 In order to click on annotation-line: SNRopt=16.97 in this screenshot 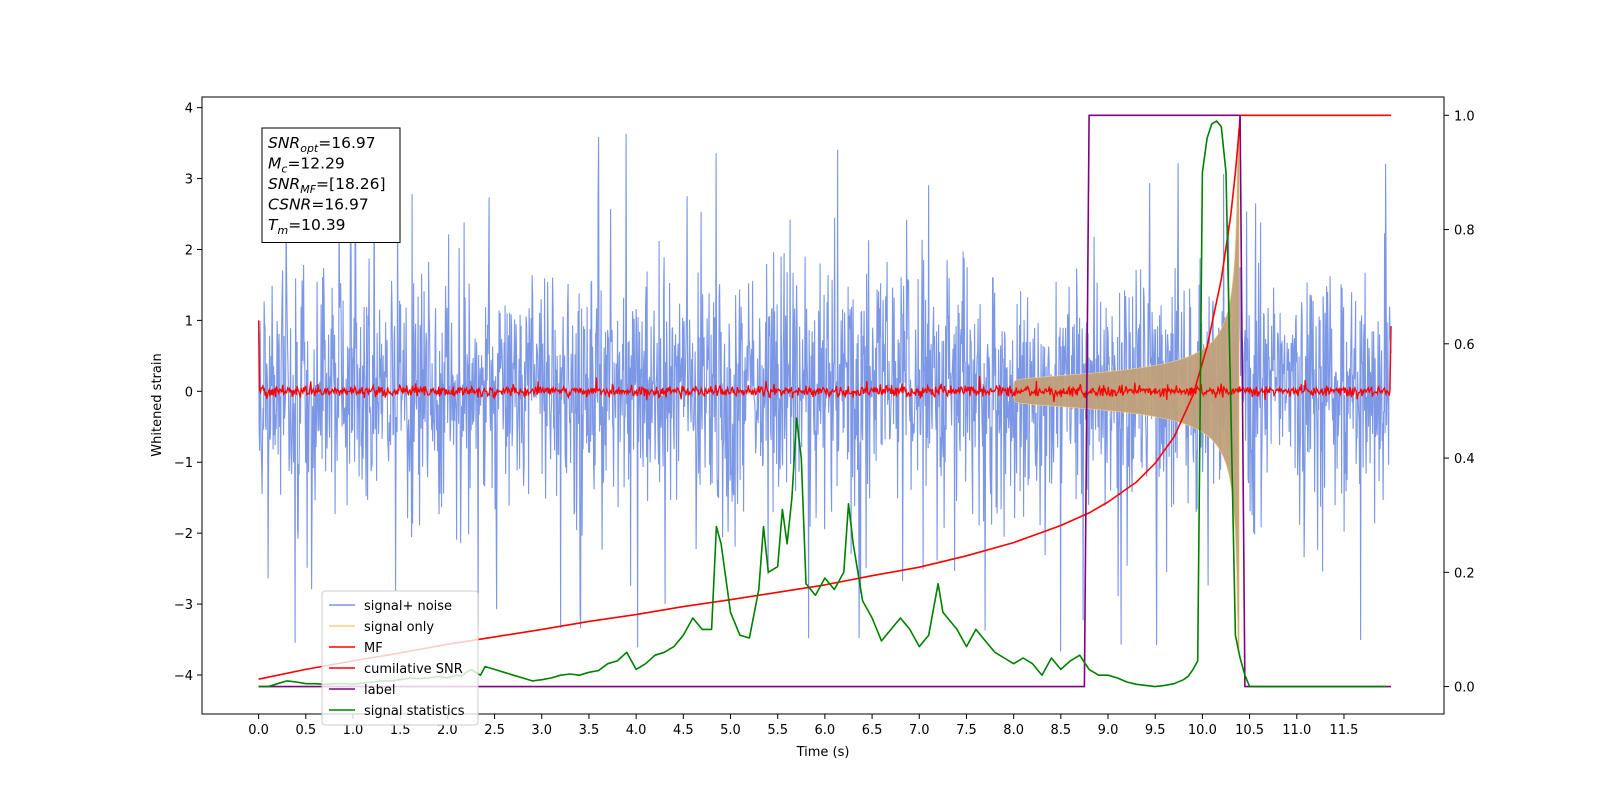, I will do `click(322, 144)`.